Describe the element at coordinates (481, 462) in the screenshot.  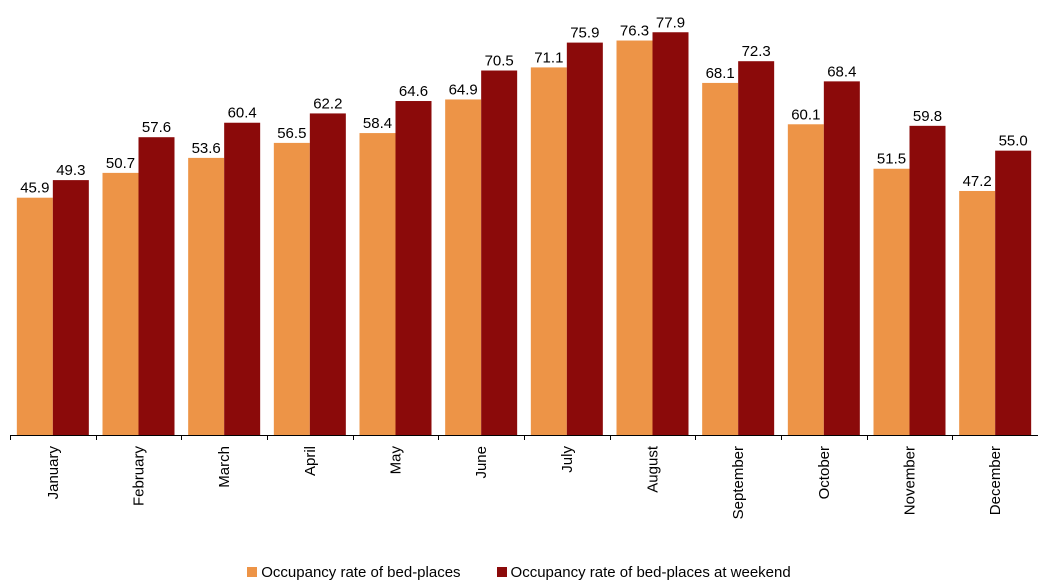
I see `x-tick-label-june: June` at that location.